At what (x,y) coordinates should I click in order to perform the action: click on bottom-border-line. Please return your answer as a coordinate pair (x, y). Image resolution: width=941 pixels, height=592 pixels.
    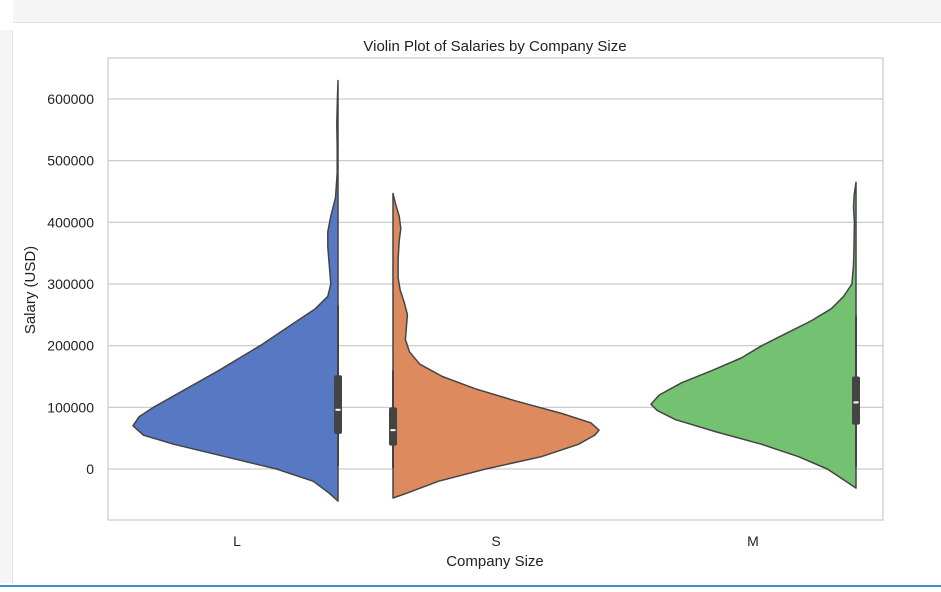
    Looking at the image, I should click on (470, 586).